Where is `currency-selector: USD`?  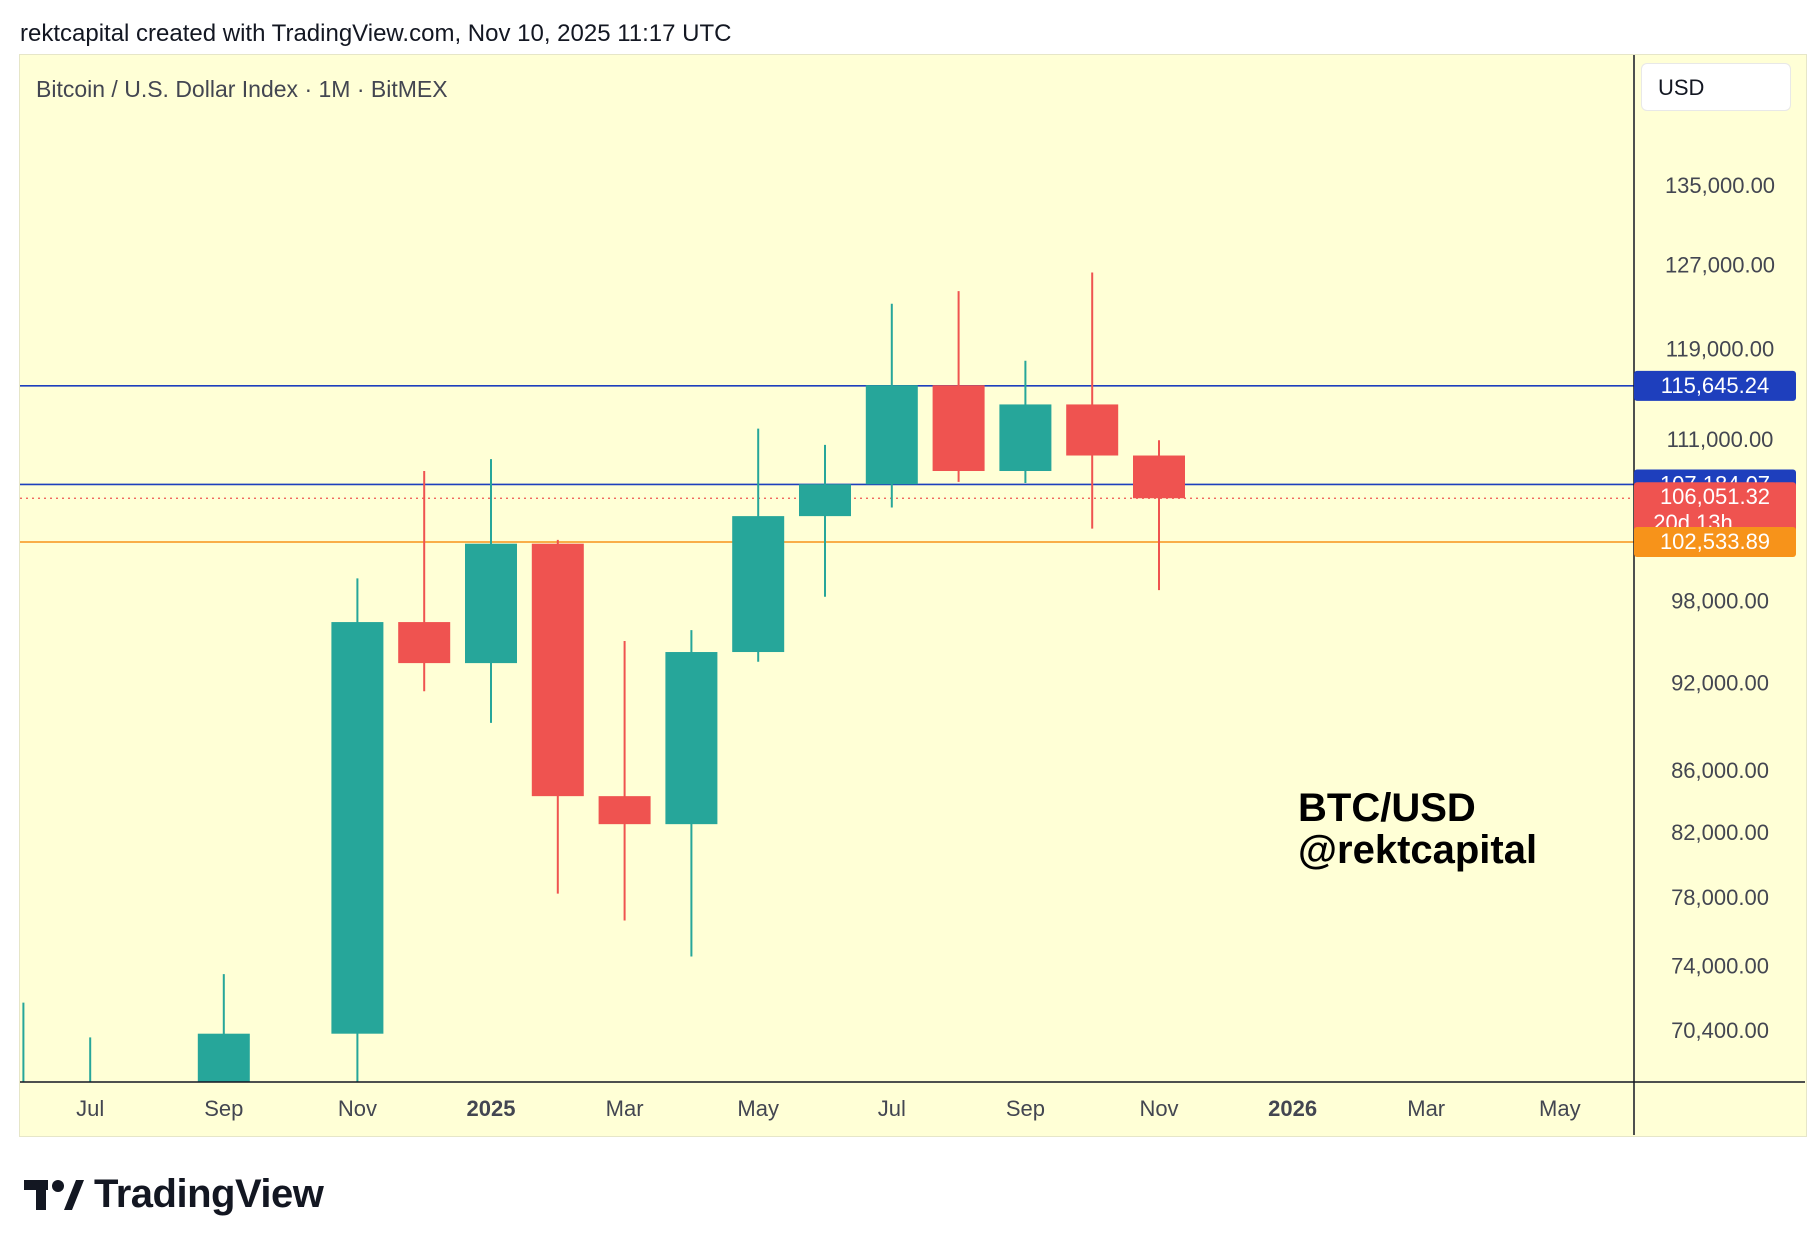
currency-selector: USD is located at coordinates (1716, 87).